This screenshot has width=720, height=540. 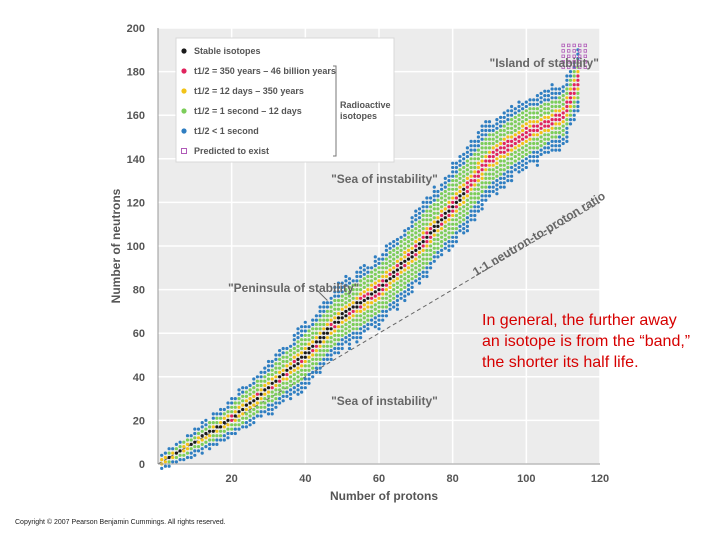 I want to click on predicted-isotope-point, so click(x=580, y=62).